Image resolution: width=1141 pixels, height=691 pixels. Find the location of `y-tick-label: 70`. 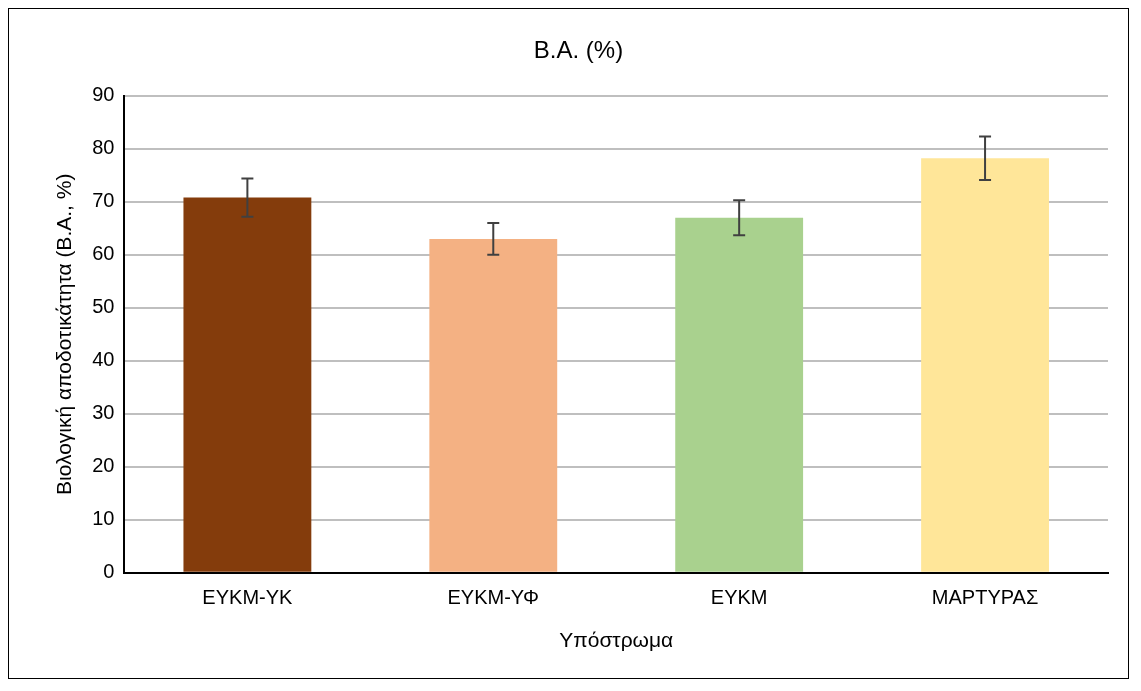

y-tick-label: 70 is located at coordinates (103, 200).